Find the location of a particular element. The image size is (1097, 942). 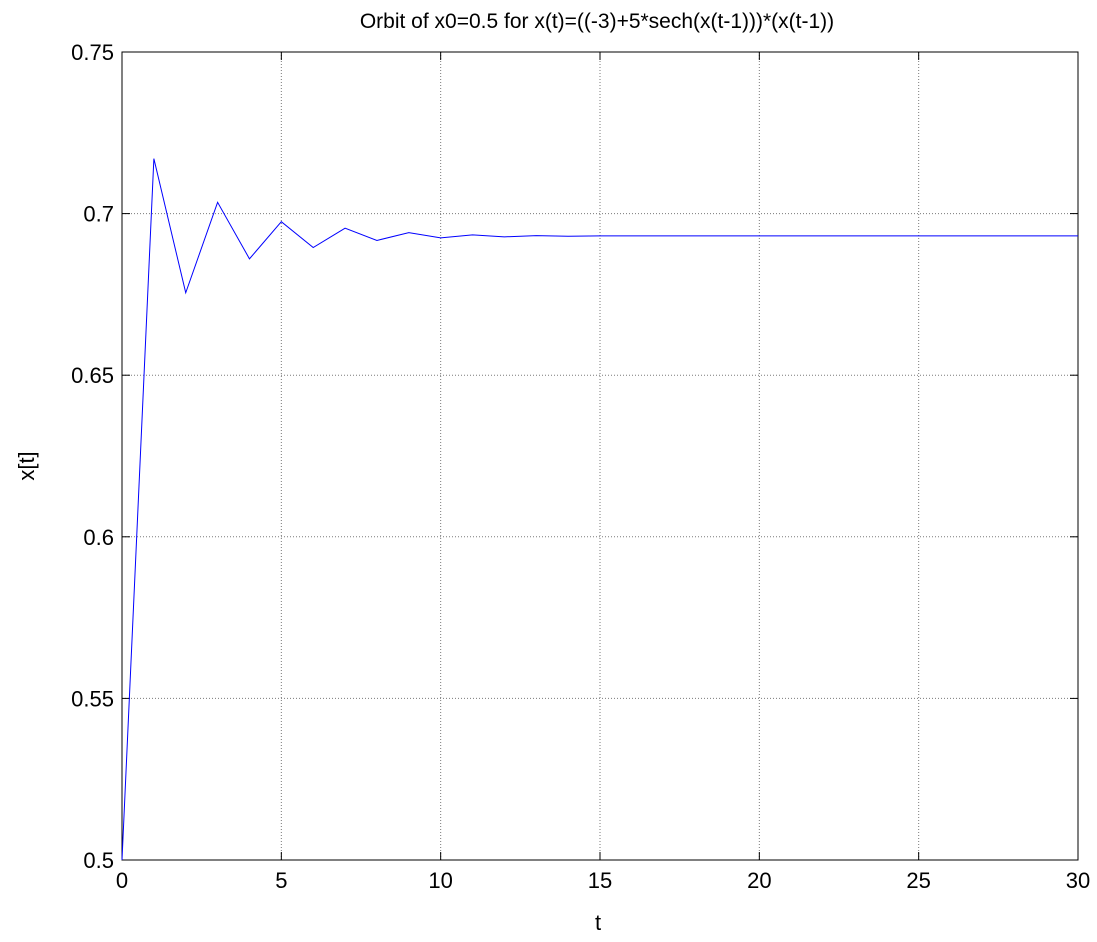

x-axis-label: t is located at coordinates (598, 922).